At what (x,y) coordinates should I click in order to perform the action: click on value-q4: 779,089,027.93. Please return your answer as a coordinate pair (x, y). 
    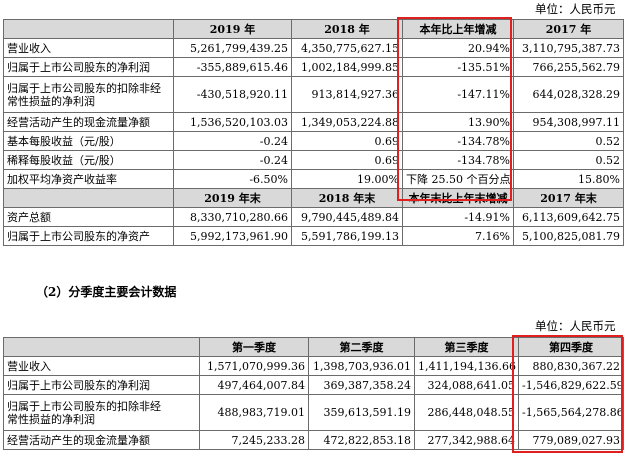
    Looking at the image, I should click on (571, 440).